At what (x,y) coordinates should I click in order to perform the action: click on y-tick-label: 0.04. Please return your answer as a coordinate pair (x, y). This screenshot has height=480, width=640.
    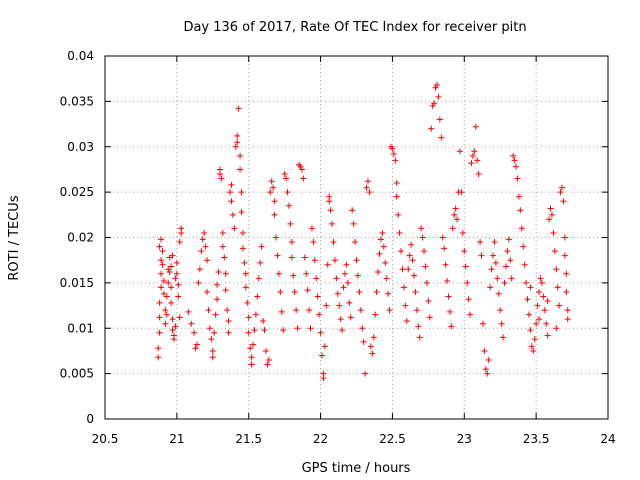
    Looking at the image, I should click on (80, 56).